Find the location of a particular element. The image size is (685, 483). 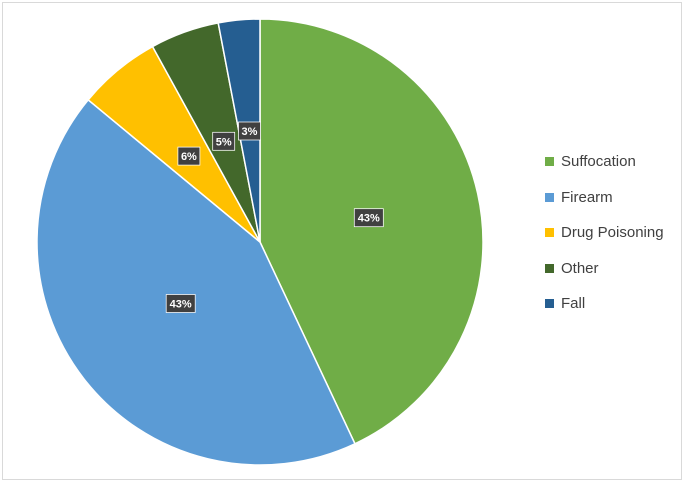

legend-item-suffocation: Suffocation is located at coordinates (604, 162).